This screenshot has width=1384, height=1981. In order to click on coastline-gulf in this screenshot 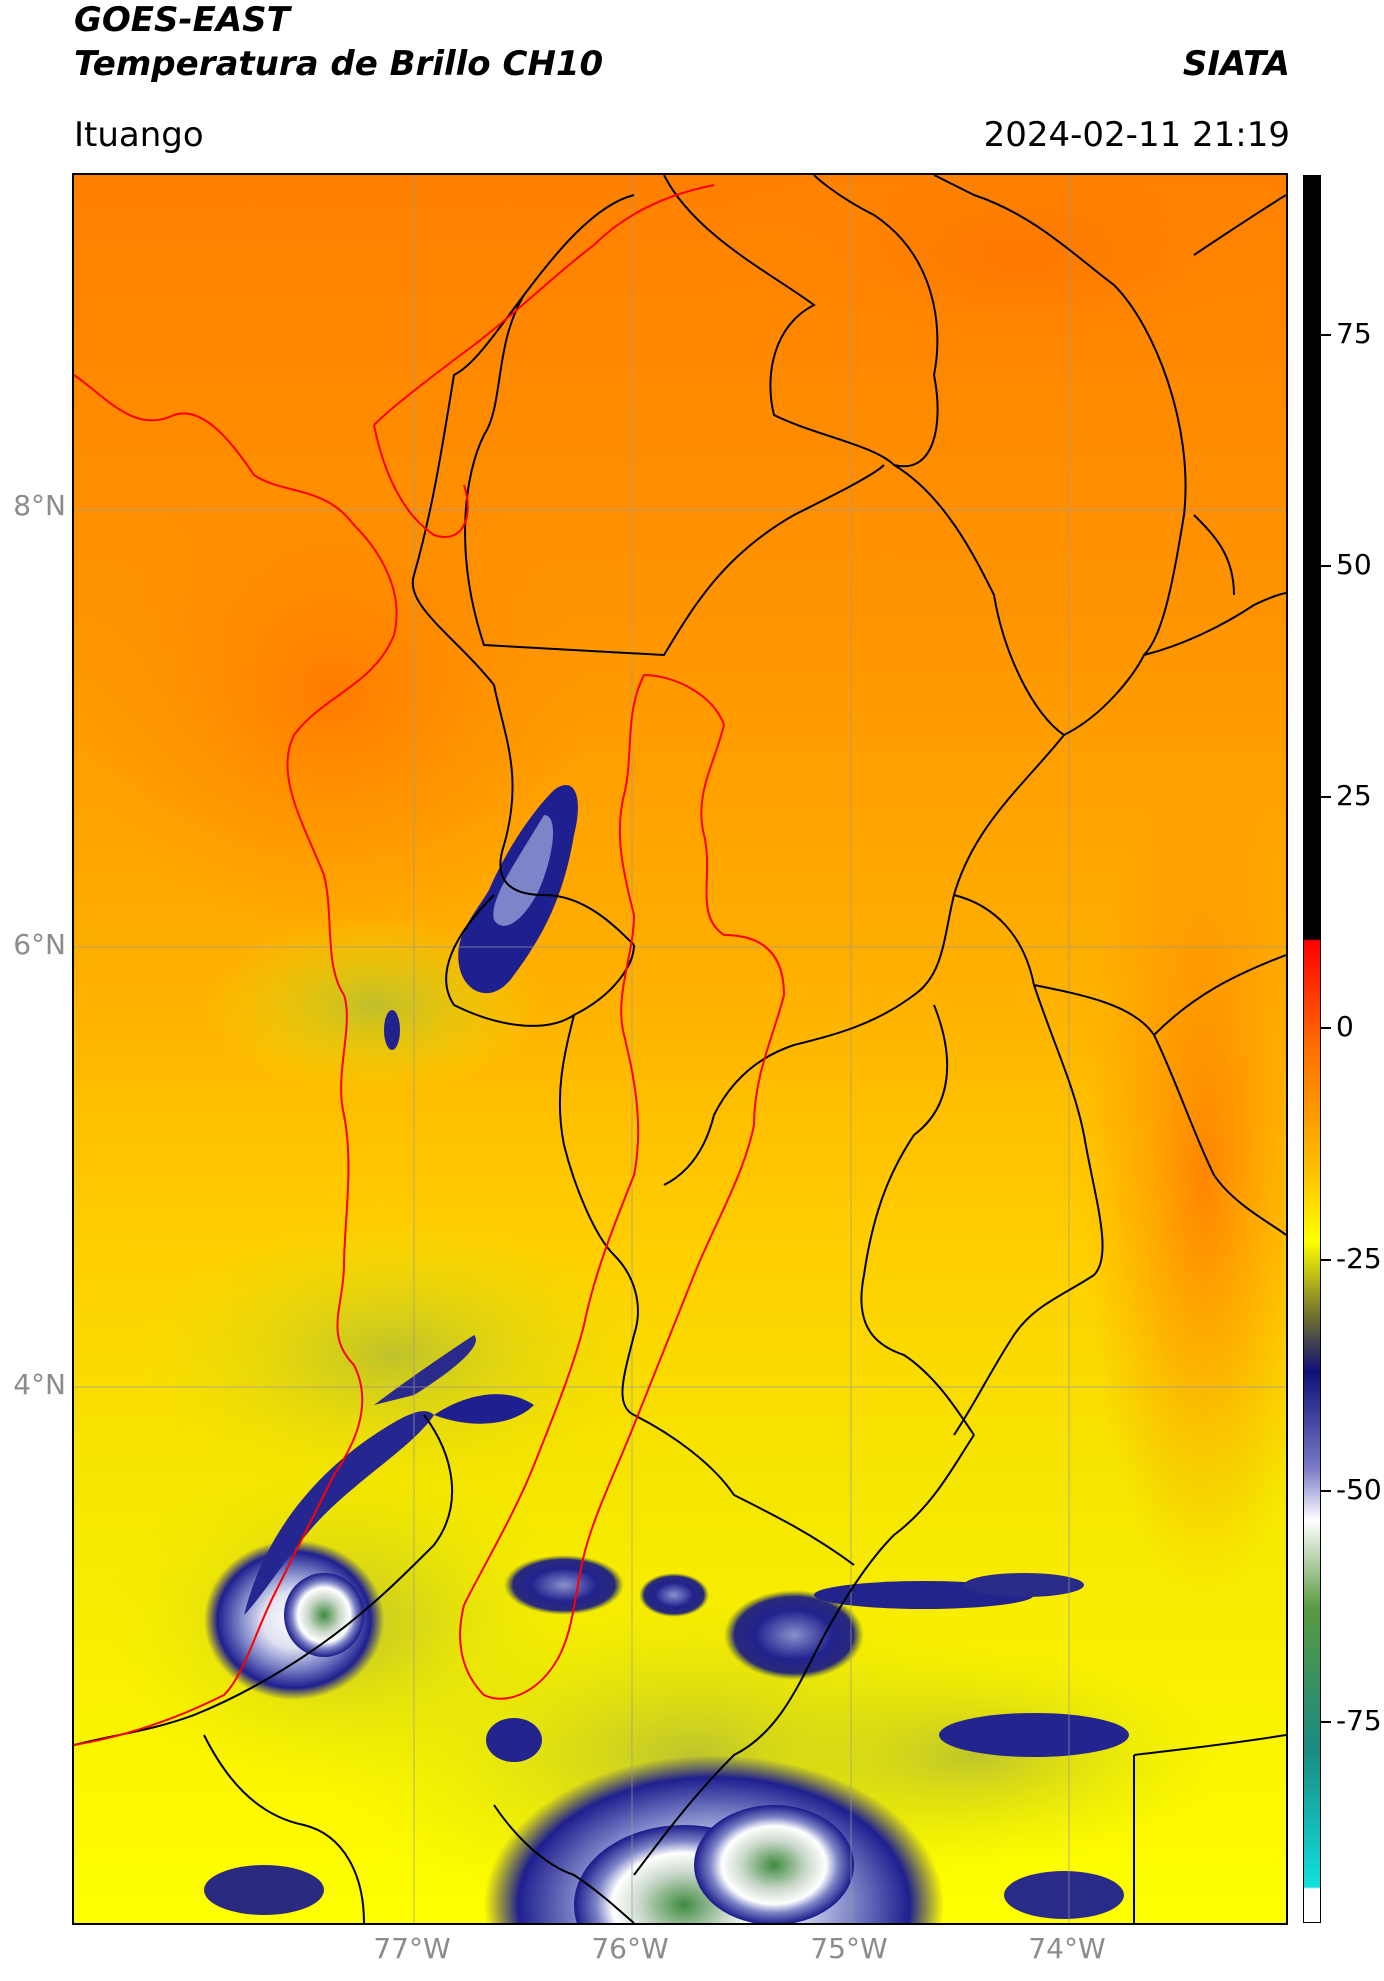, I will do `click(544, 305)`.